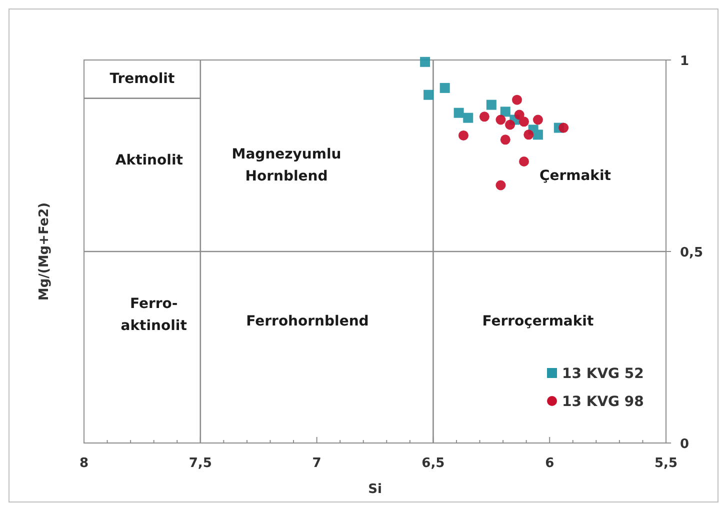 The width and height of the screenshot is (727, 511). Describe the element at coordinates (375, 489) in the screenshot. I see `x-axis-title: Si` at that location.